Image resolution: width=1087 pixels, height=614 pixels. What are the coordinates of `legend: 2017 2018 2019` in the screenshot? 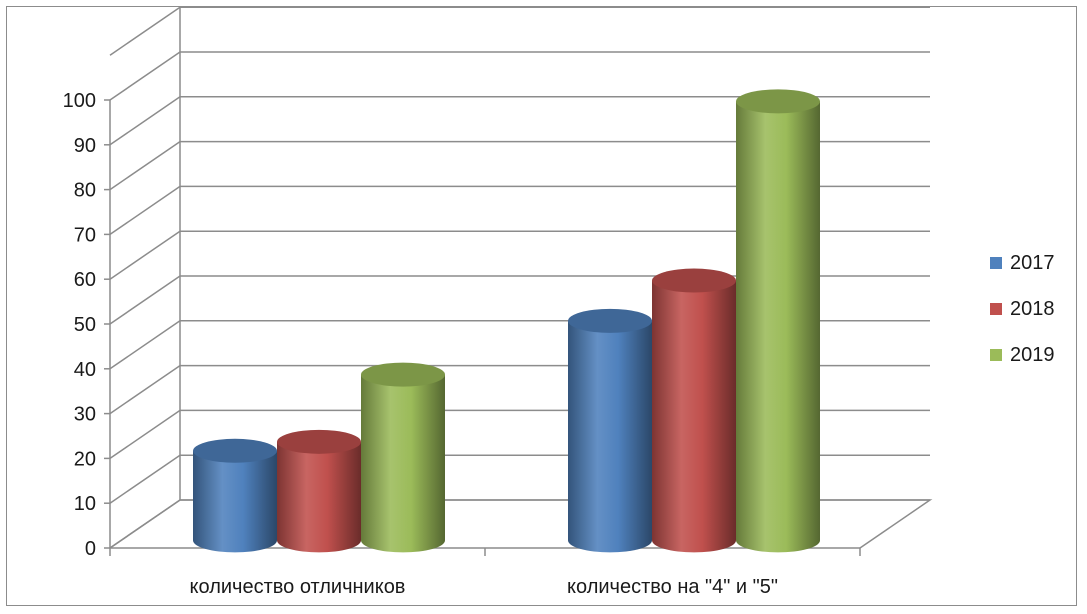 It's located at (1022, 309).